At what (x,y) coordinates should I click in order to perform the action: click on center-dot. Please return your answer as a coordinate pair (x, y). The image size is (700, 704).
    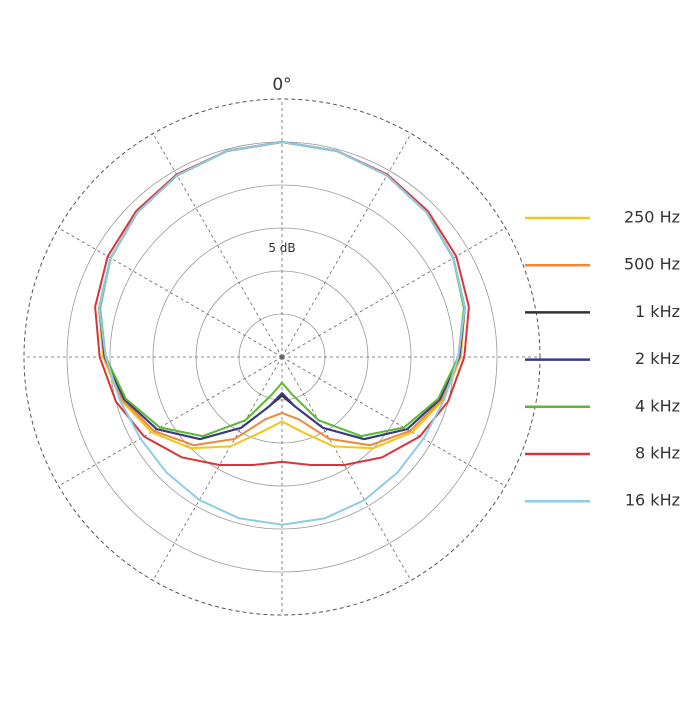
    Looking at the image, I should click on (282, 357).